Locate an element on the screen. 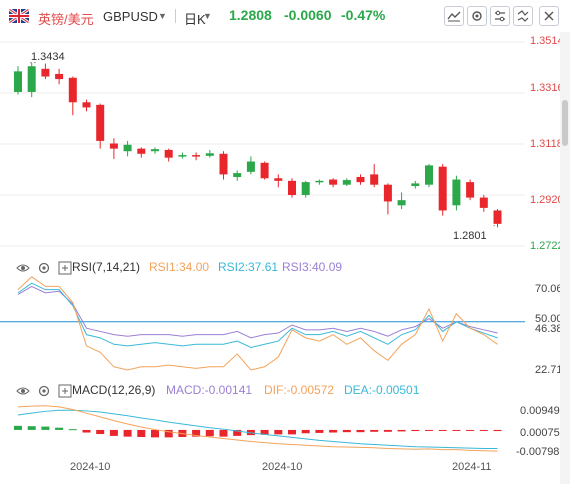 This screenshot has width=570, height=484. dea-value: DEA:-0.00501 is located at coordinates (382, 390).